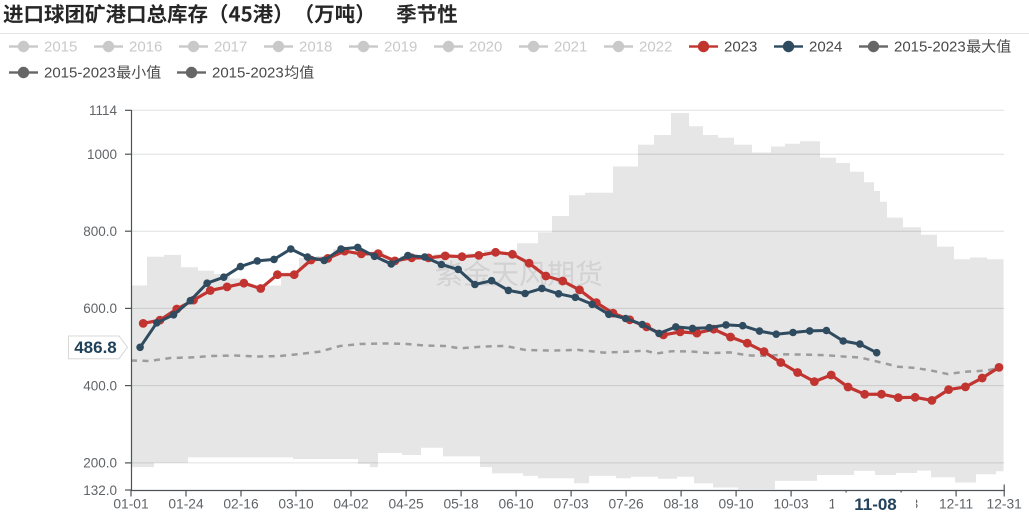  I want to click on svg-text: 2015, so click(60, 47).